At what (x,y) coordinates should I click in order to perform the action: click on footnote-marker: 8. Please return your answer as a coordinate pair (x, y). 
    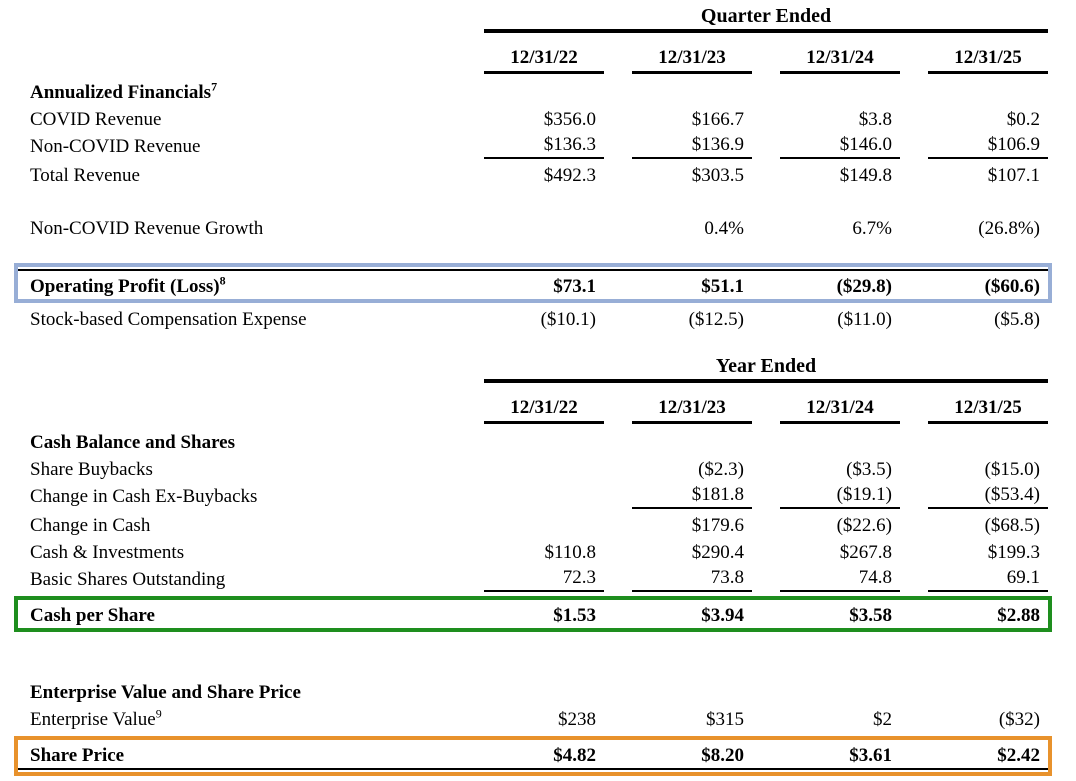
    Looking at the image, I should click on (222, 280).